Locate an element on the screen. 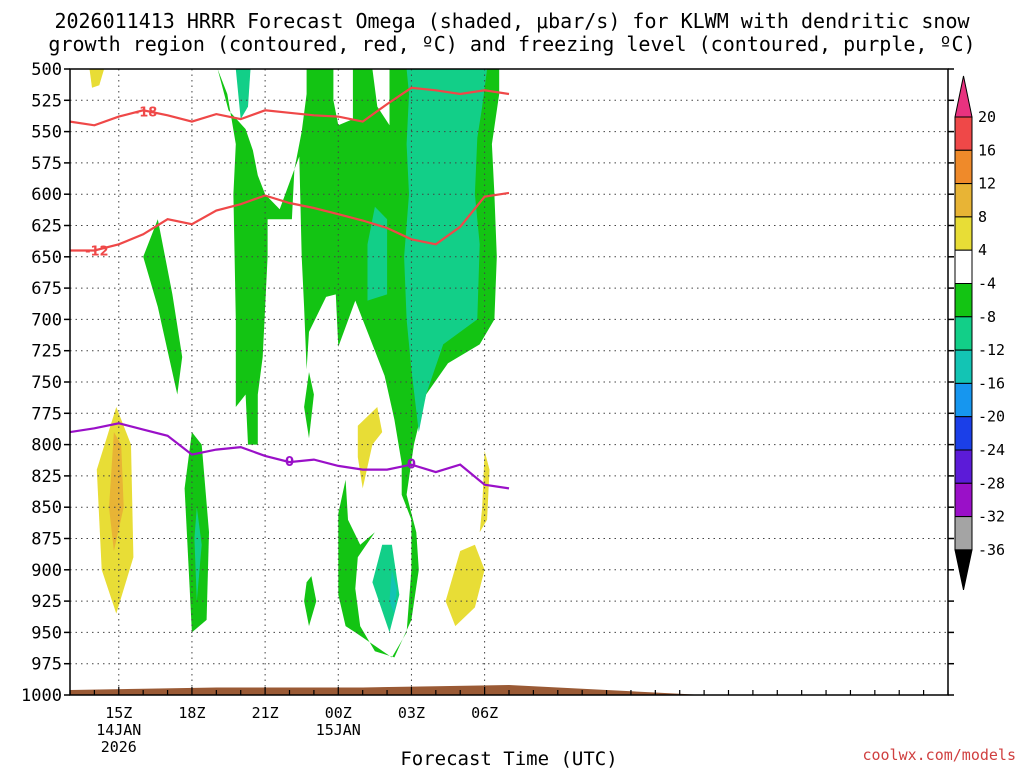 The image size is (1024, 768). y-tick-label-525: 525 is located at coordinates (46, 101).